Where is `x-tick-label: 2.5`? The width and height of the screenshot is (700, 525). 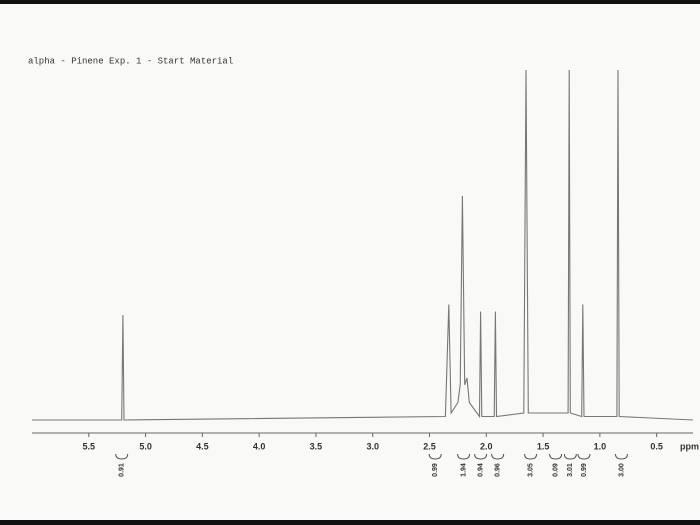
x-tick-label: 2.5 is located at coordinates (429, 446).